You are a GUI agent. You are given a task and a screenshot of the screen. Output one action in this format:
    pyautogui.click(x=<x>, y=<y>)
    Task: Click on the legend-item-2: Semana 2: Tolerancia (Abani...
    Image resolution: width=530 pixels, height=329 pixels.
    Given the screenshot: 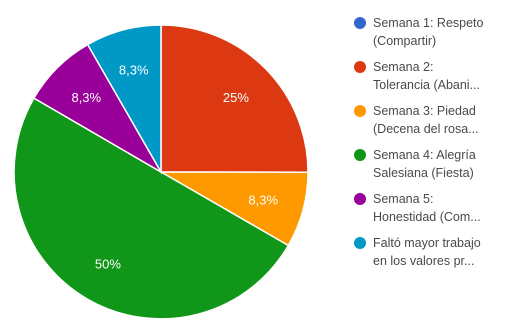 What is the action you would take?
    pyautogui.click(x=442, y=76)
    